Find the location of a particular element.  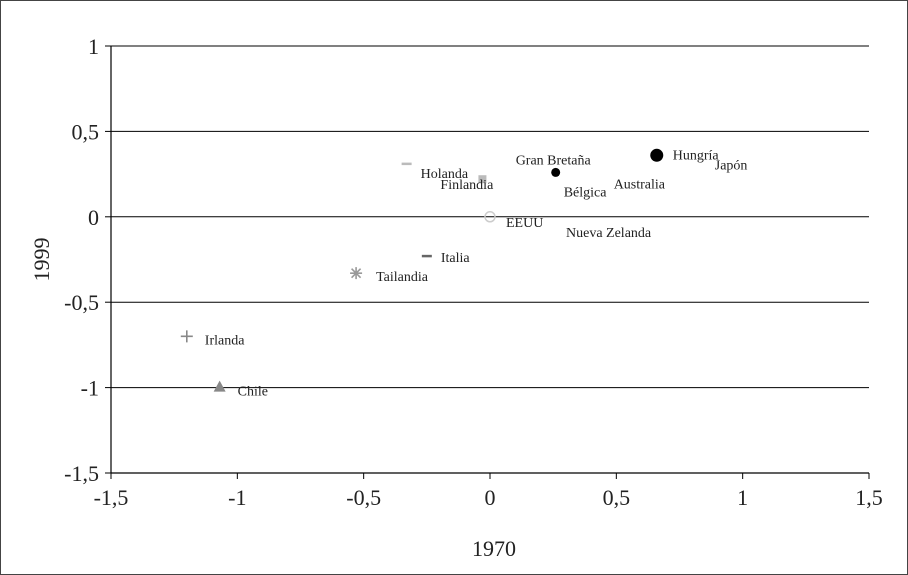

x-axis-title: 1970 is located at coordinates (494, 548).